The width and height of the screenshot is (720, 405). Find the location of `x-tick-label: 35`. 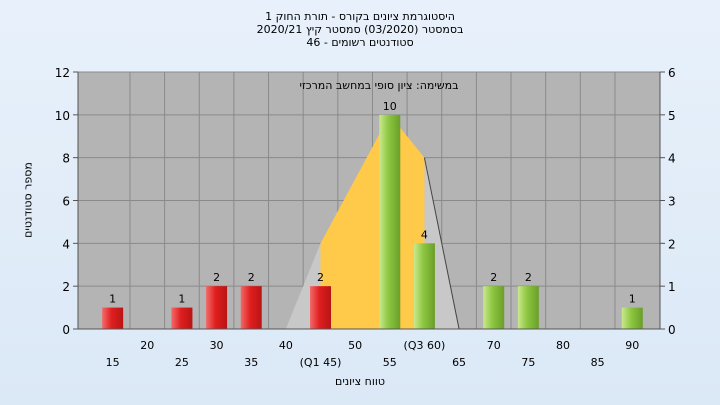

x-tick-label: 35 is located at coordinates (251, 362).